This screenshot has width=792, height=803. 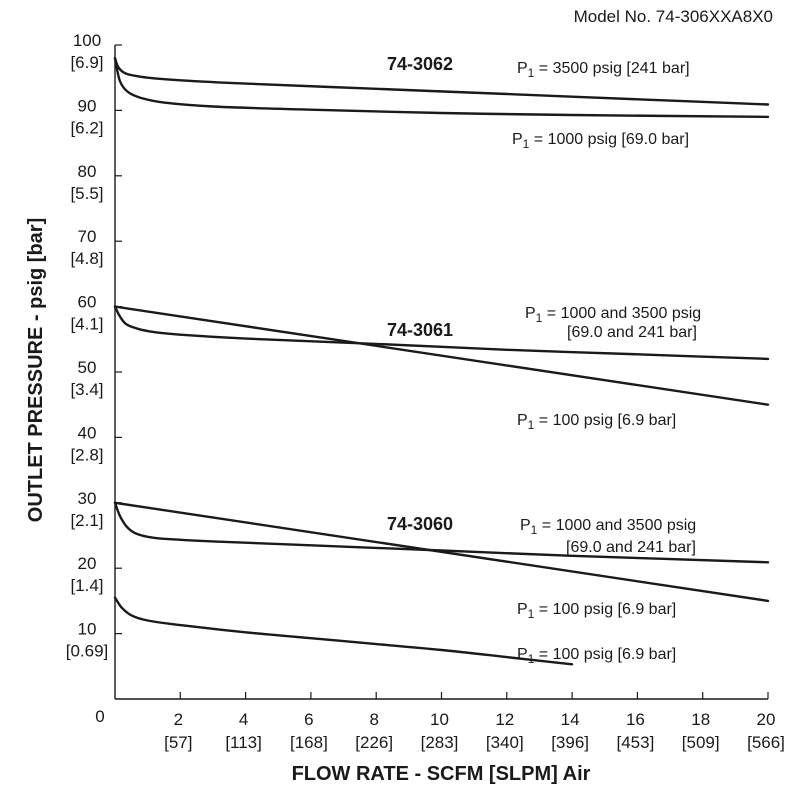 What do you see at coordinates (701, 742) in the screenshot?
I see `x-tick-sublabel: [509]` at bounding box center [701, 742].